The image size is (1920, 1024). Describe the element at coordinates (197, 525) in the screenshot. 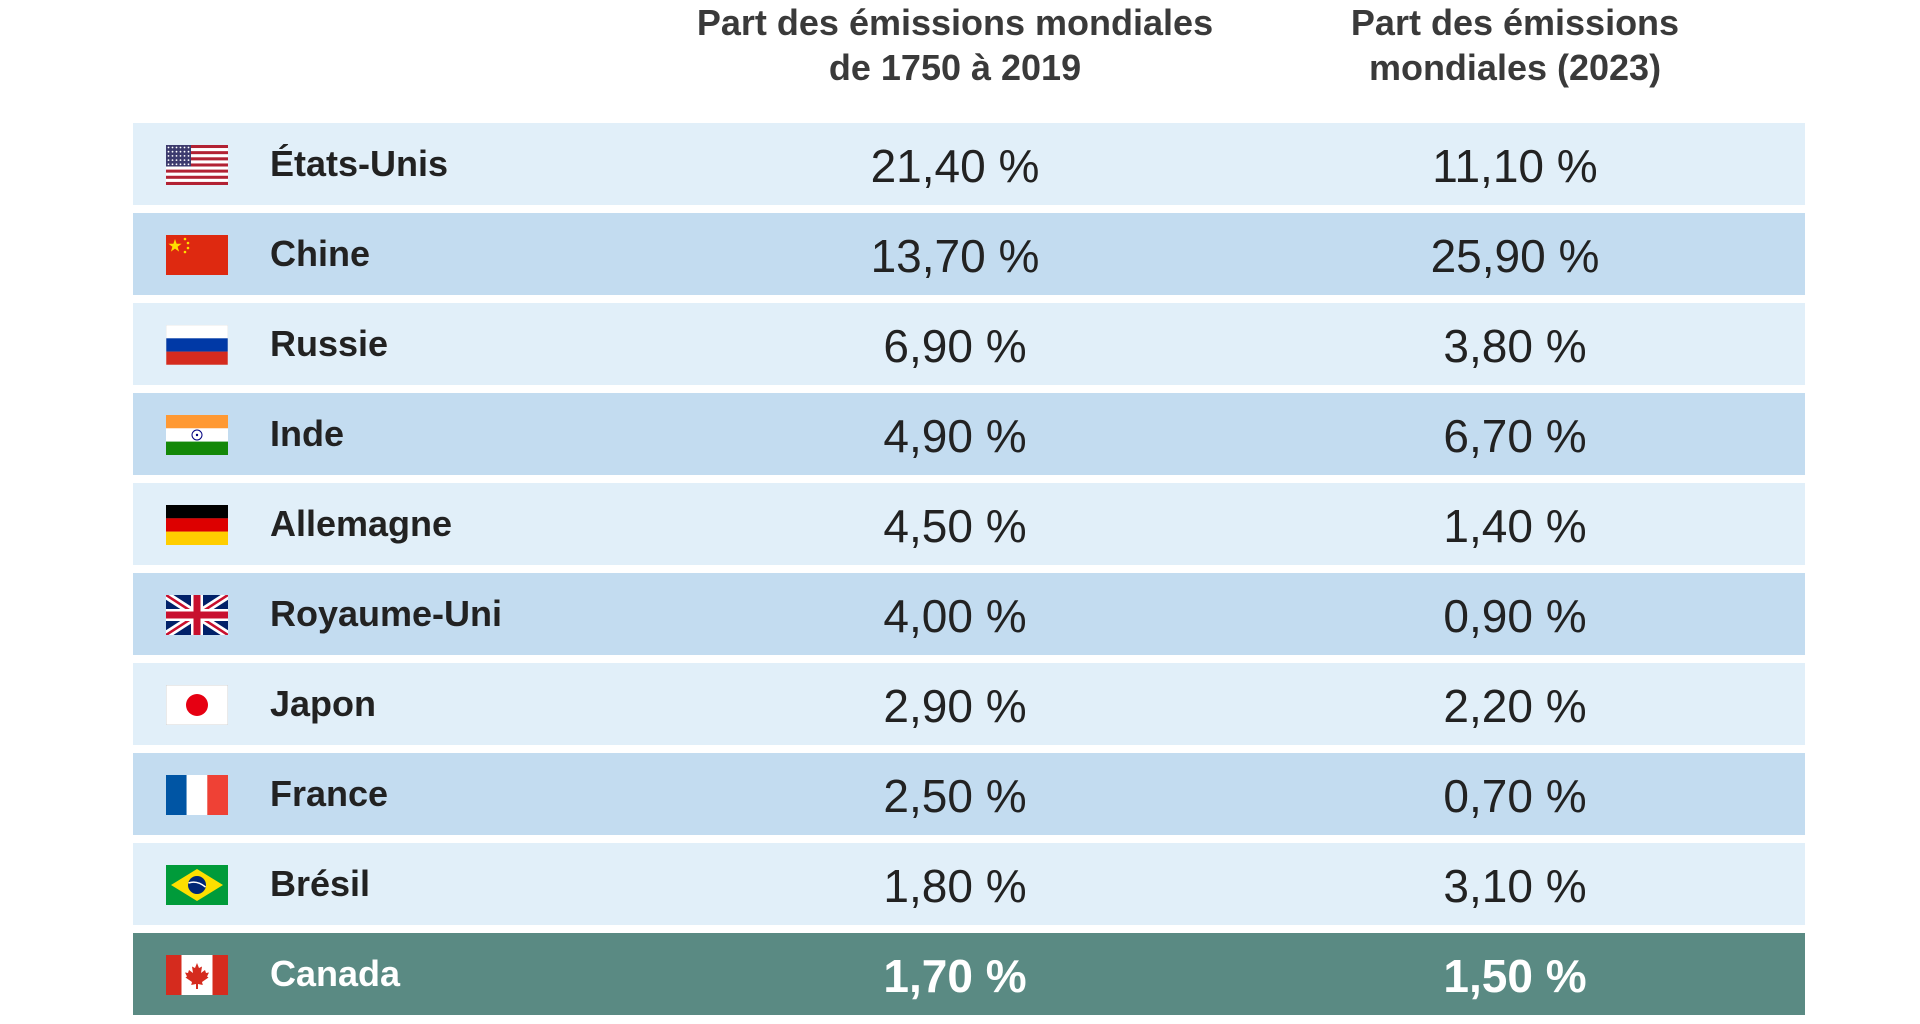

I see `de-flag-icon` at that location.